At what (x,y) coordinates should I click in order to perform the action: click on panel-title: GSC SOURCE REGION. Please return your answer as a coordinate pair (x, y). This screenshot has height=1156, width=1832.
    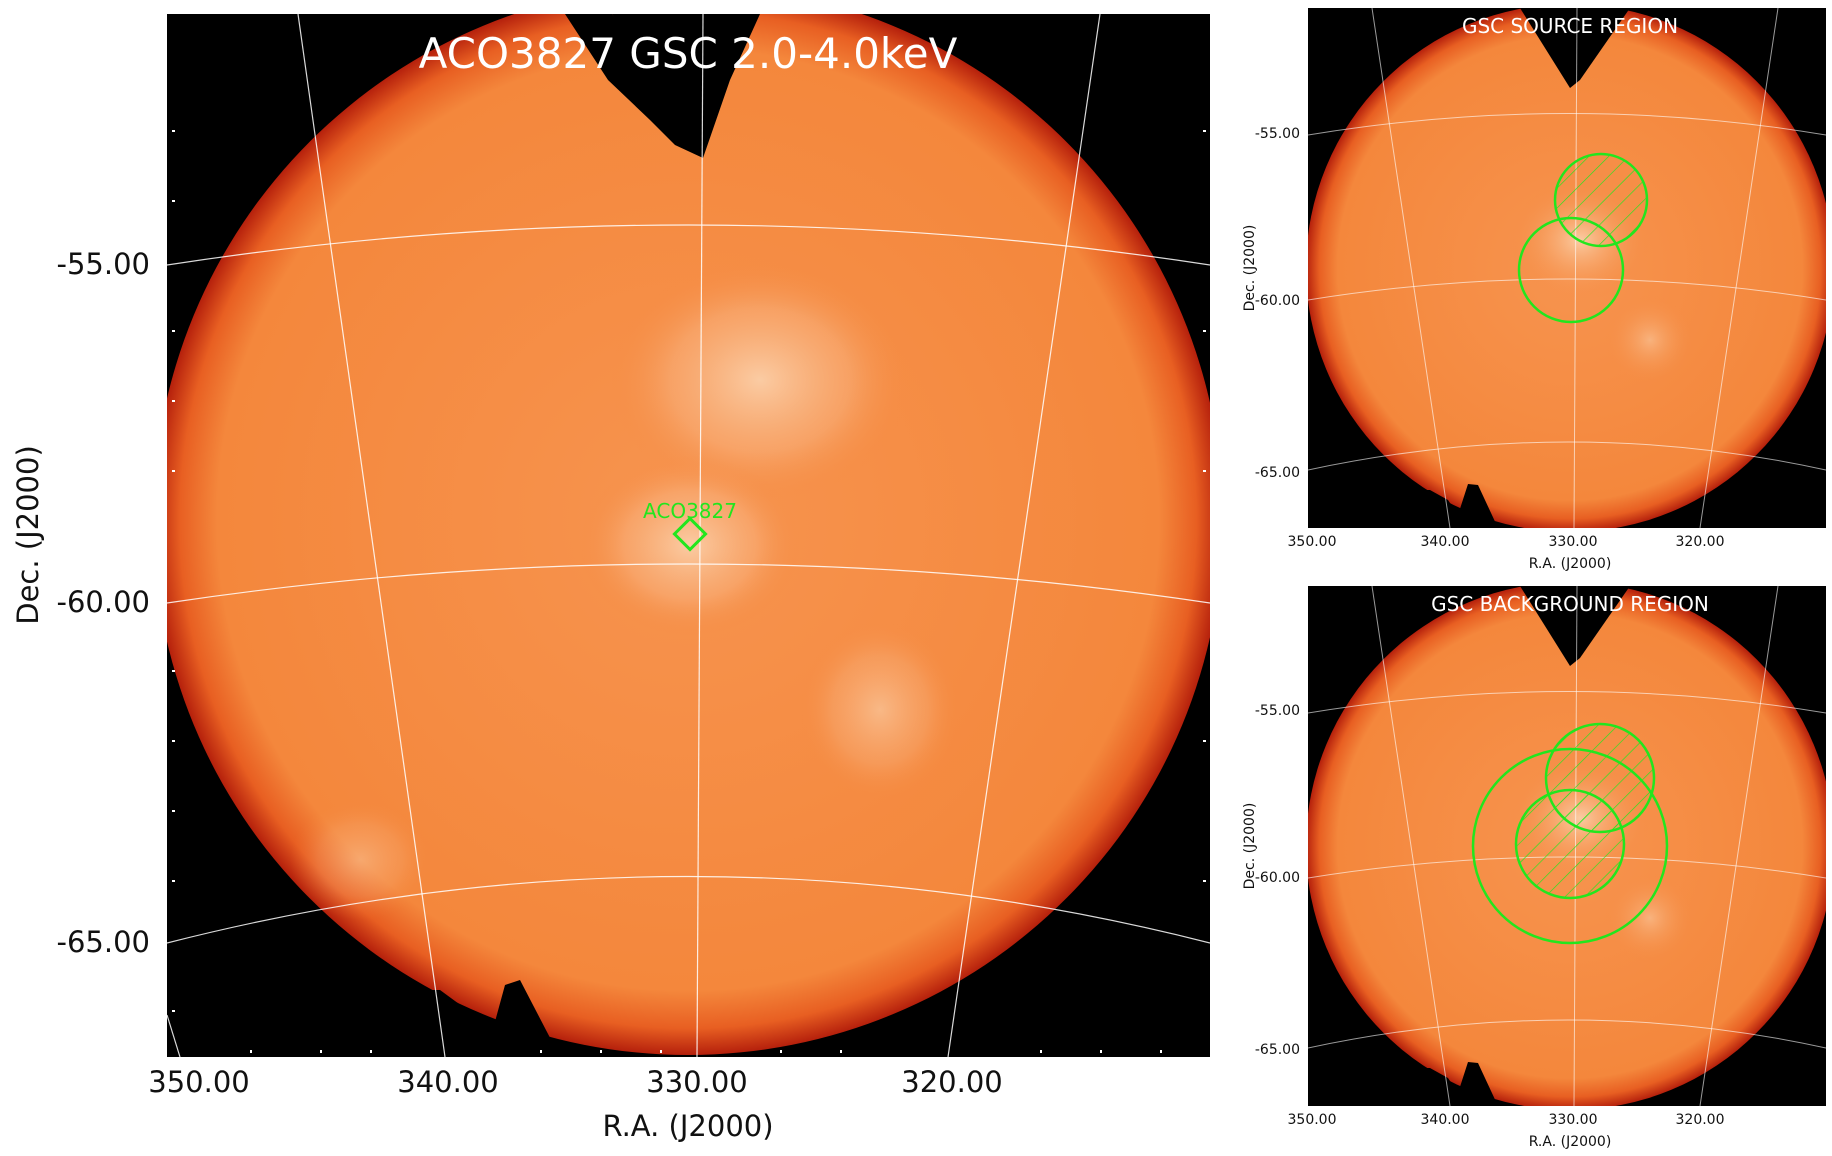
    Looking at the image, I should click on (1570, 26).